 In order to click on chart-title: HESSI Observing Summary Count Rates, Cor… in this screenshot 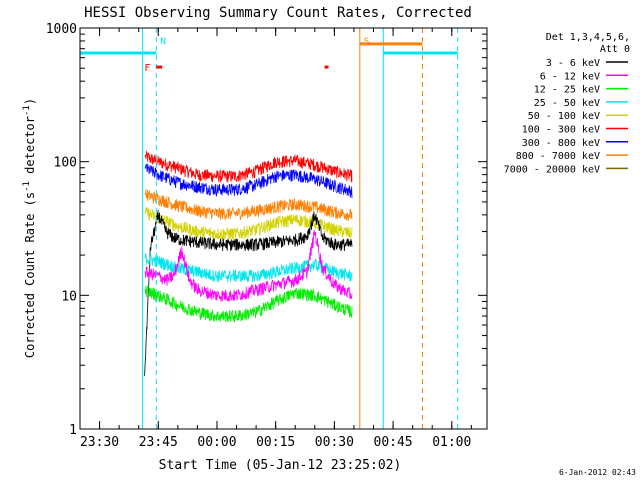, I will do `click(278, 13)`.